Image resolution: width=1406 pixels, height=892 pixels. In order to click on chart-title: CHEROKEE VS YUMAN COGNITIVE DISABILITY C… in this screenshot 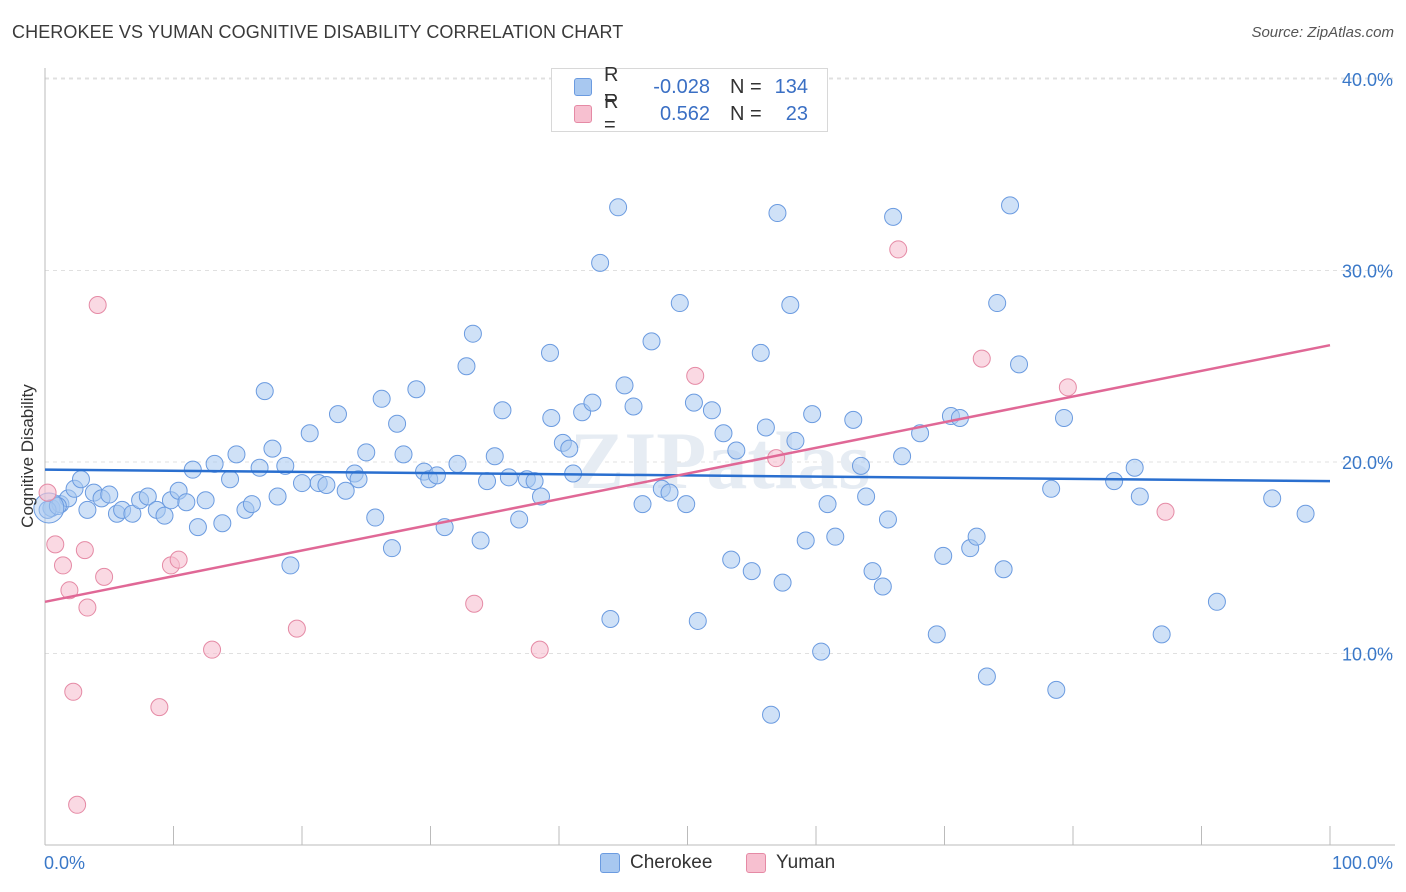, I will do `click(318, 32)`.